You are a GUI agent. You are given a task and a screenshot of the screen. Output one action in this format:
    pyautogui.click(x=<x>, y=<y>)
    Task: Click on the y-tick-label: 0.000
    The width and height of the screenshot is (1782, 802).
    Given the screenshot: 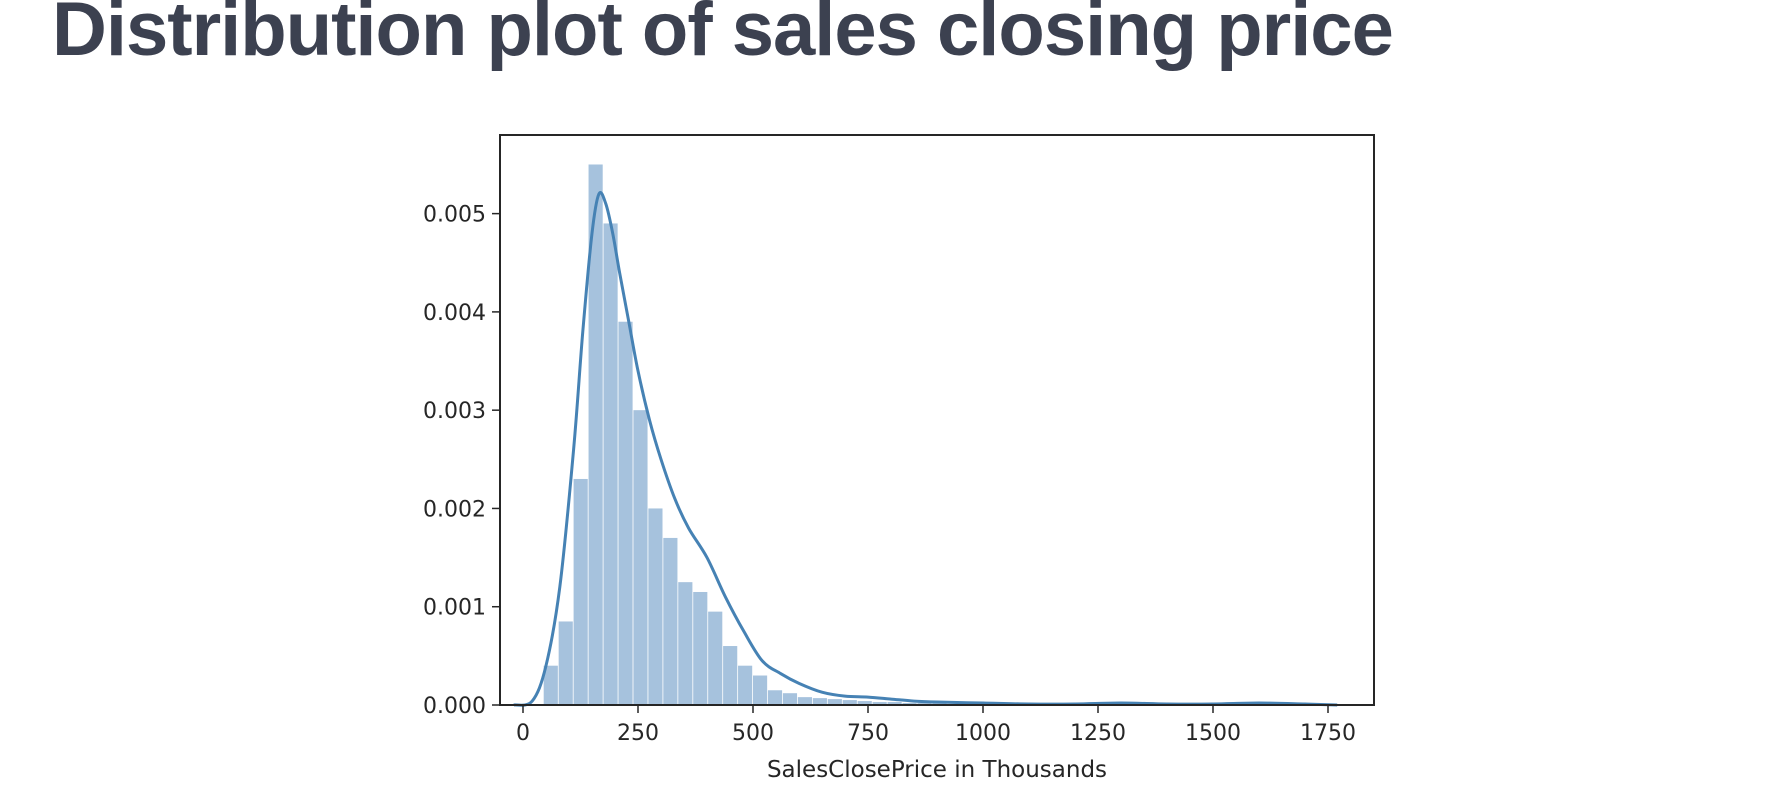 What is the action you would take?
    pyautogui.click(x=454, y=706)
    